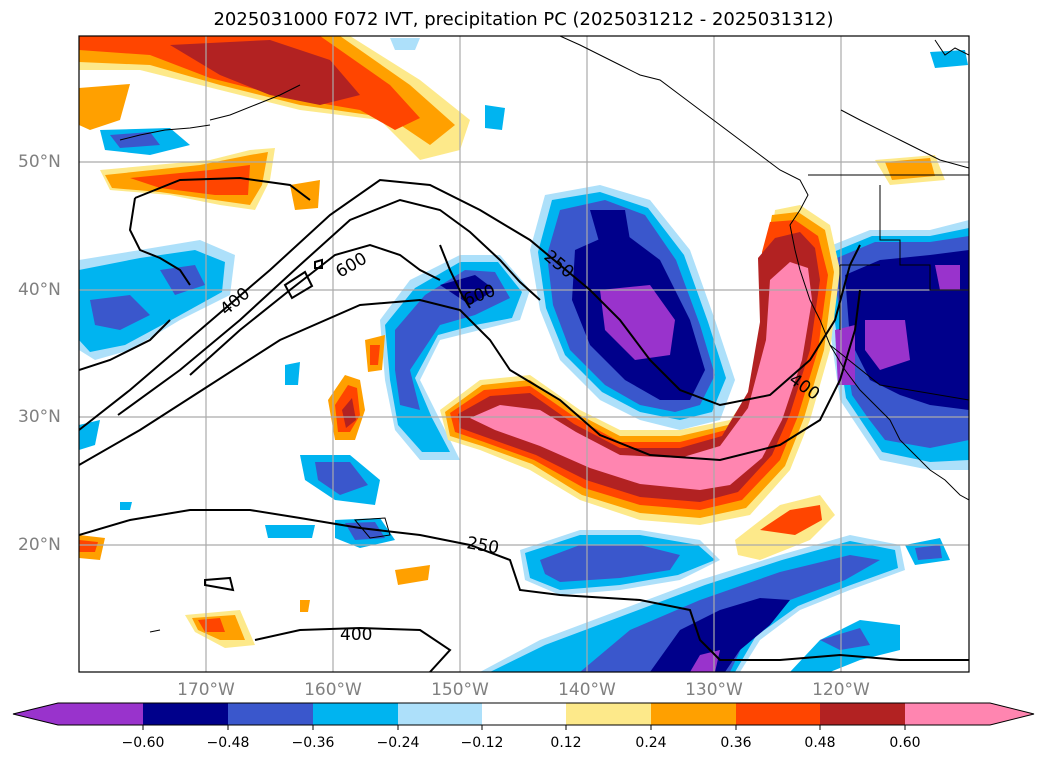 This screenshot has height=765, width=1047. I want to click on colorbar-tick-label: −0.24, so click(398, 743).